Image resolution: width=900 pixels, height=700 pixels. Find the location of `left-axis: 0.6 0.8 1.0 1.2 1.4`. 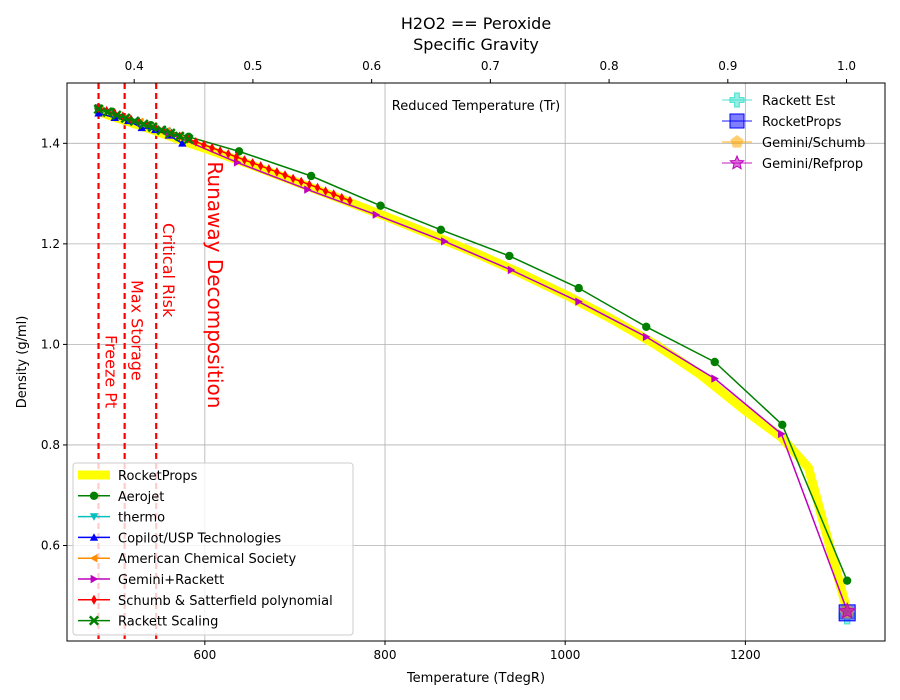

left-axis: 0.6 0.8 1.0 1.2 1.4 is located at coordinates (54, 344).